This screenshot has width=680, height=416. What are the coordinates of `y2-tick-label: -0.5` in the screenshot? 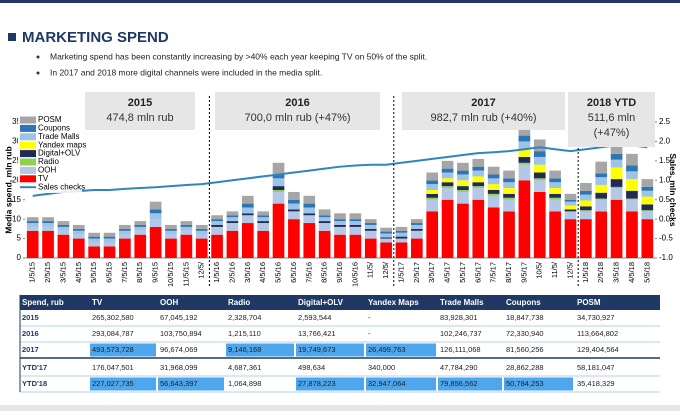 It's located at (666, 238).